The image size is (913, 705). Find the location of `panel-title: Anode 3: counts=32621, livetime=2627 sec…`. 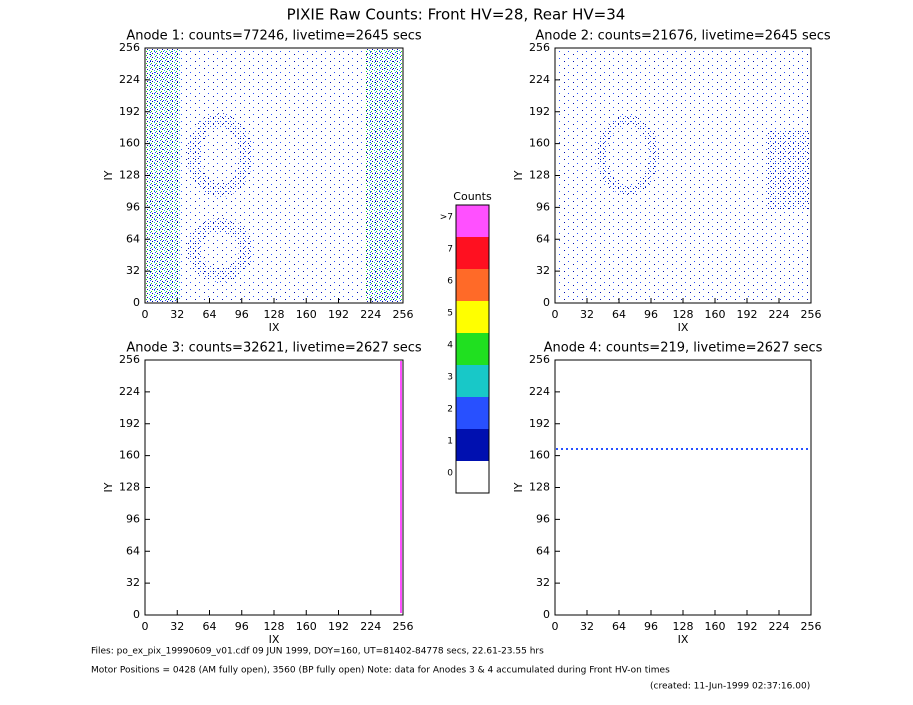

panel-title: Anode 3: counts=32621, livetime=2627 sec… is located at coordinates (274, 348).